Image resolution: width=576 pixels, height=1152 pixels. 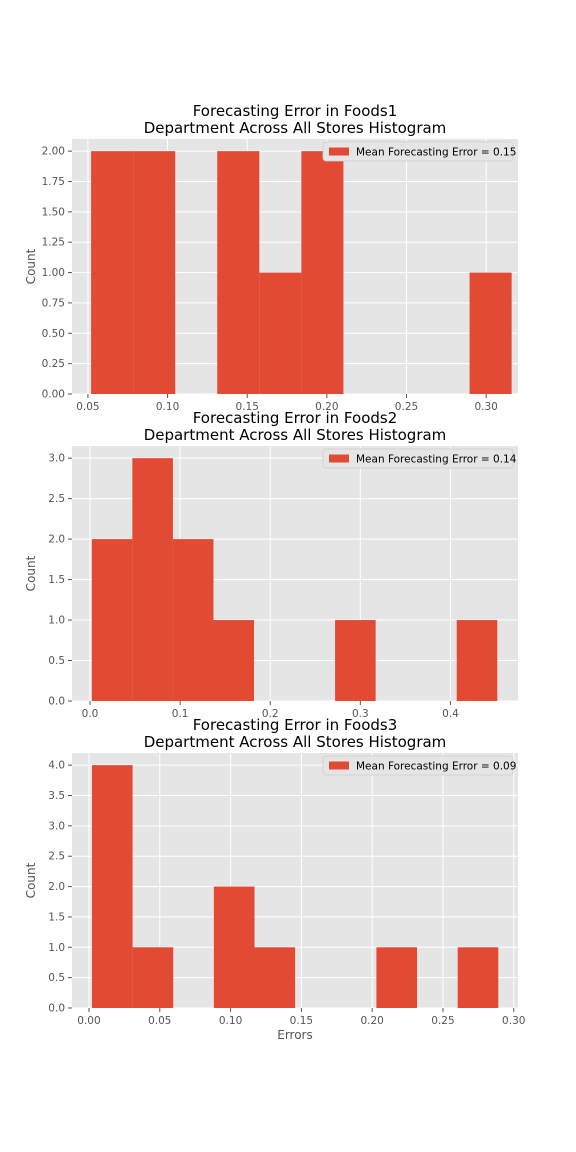 I want to click on y-tick-labels: 0.00 0.25 0.50 0.75 1.00 1.25 1.50 1.75 2.00, so click(x=57, y=273).